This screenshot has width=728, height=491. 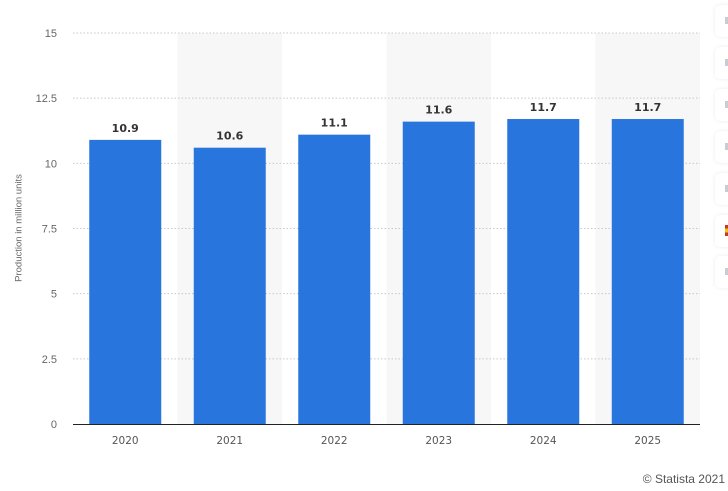 What do you see at coordinates (543, 441) in the screenshot?
I see `x-tick-label: 2024` at bounding box center [543, 441].